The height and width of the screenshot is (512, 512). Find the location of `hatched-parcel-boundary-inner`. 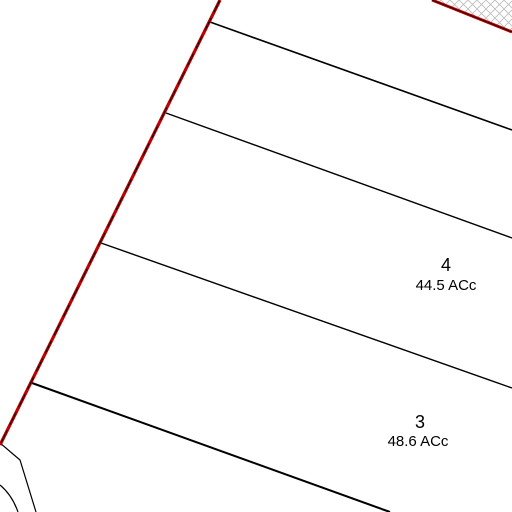

hatched-parcel-boundary-inner is located at coordinates (471, 16).